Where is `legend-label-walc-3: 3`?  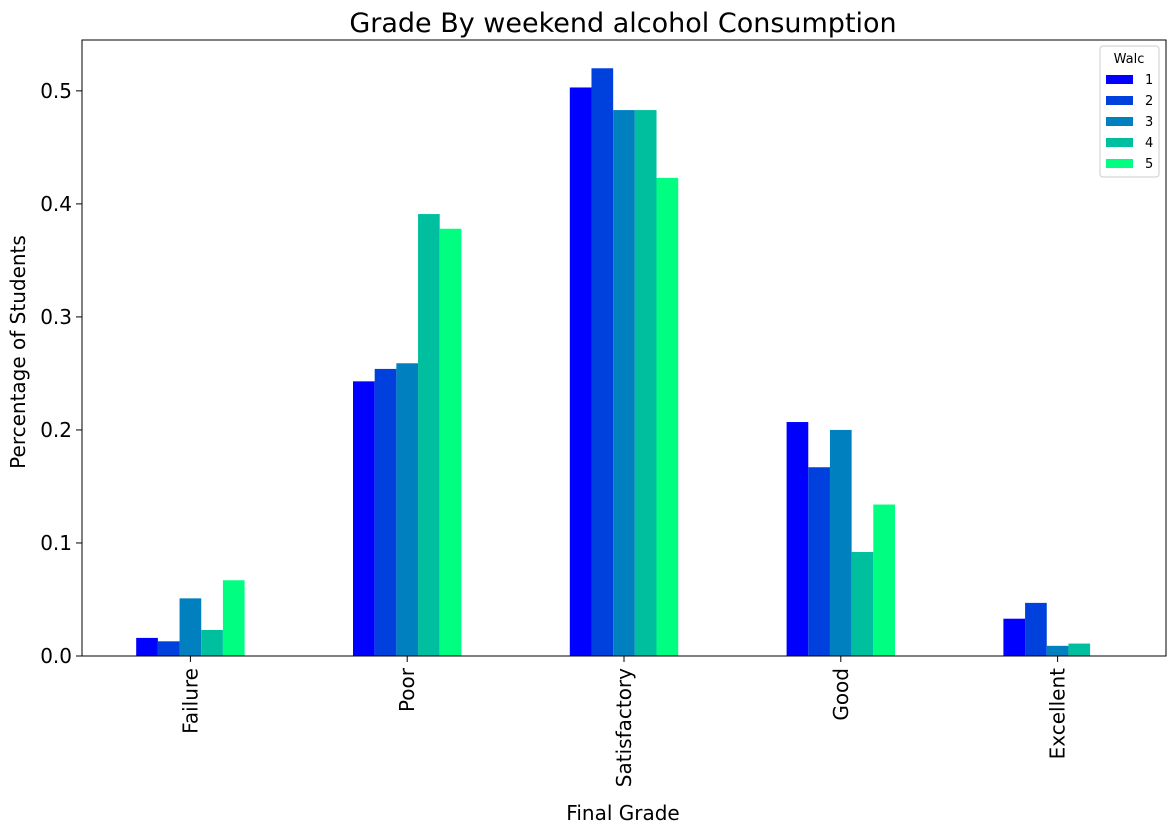 legend-label-walc-3: 3 is located at coordinates (1149, 122).